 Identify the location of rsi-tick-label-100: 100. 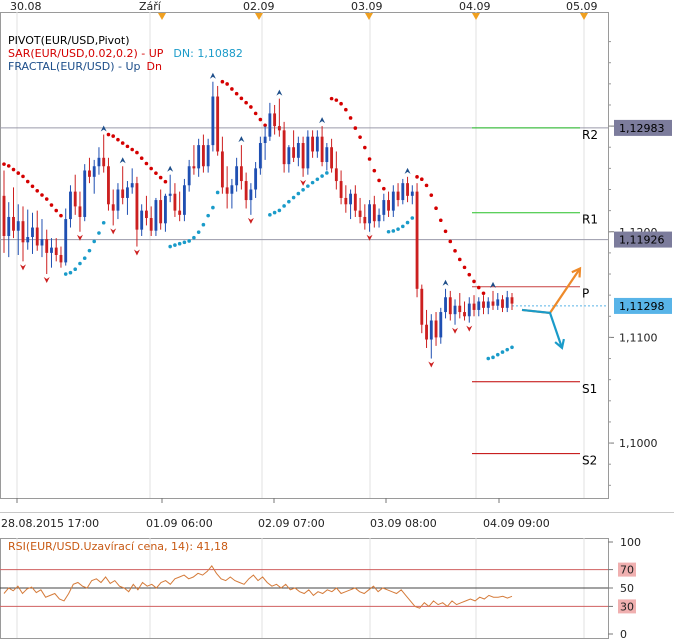
(630, 542).